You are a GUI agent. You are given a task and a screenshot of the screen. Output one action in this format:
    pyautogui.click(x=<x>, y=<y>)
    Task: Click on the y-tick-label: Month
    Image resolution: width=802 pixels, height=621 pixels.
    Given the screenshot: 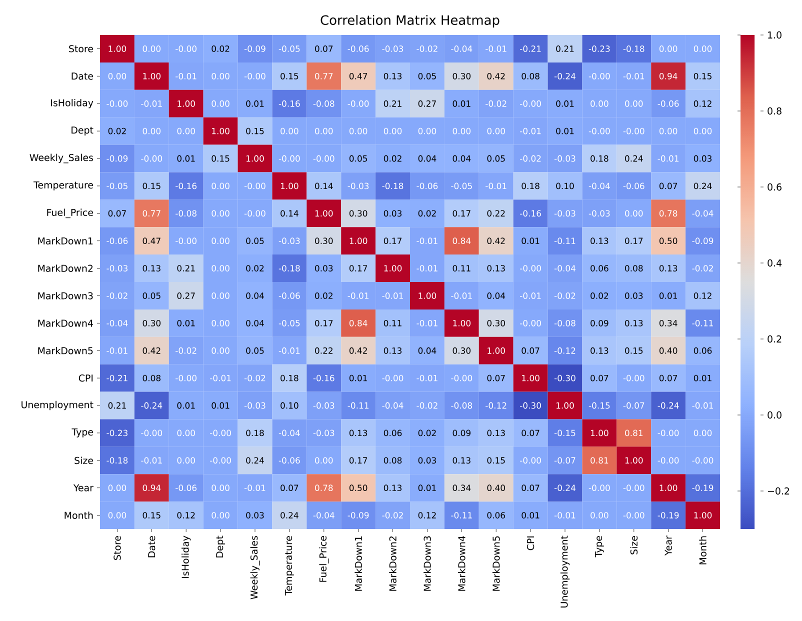 What is the action you would take?
    pyautogui.click(x=78, y=515)
    